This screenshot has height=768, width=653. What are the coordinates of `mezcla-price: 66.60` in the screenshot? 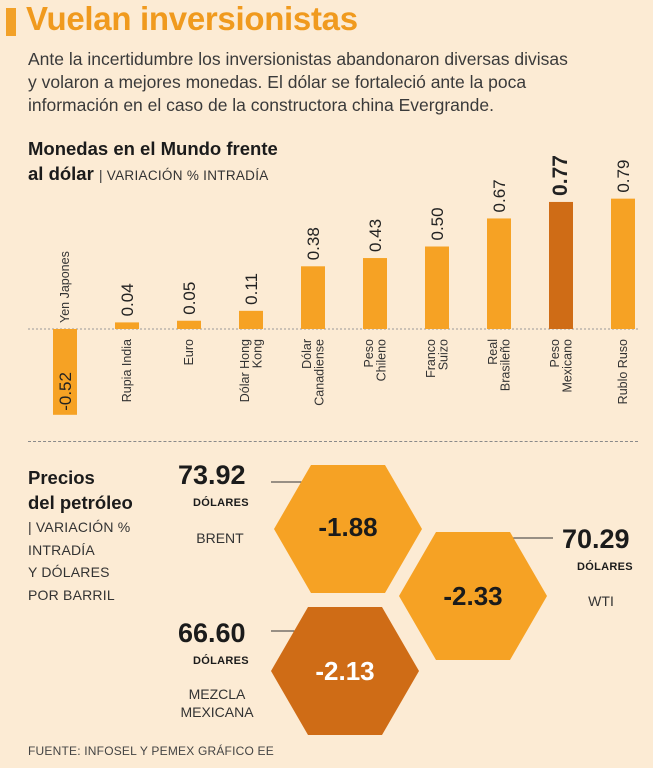 It's located at (212, 633).